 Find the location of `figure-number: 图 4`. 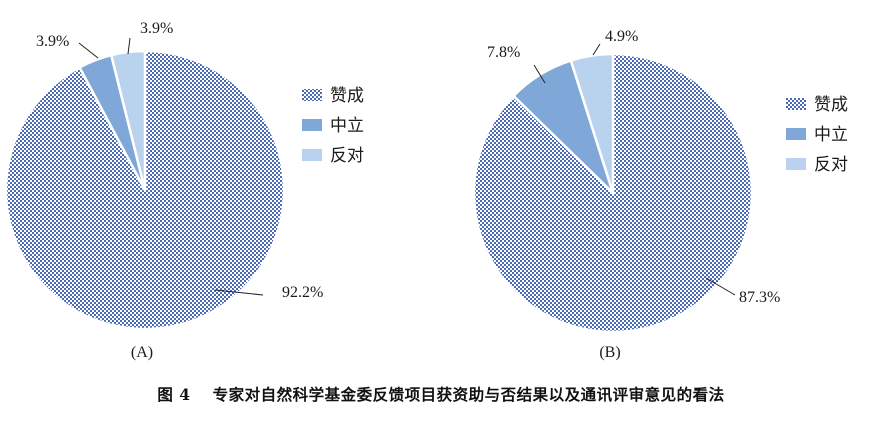

figure-number: 图 4 is located at coordinates (174, 394).